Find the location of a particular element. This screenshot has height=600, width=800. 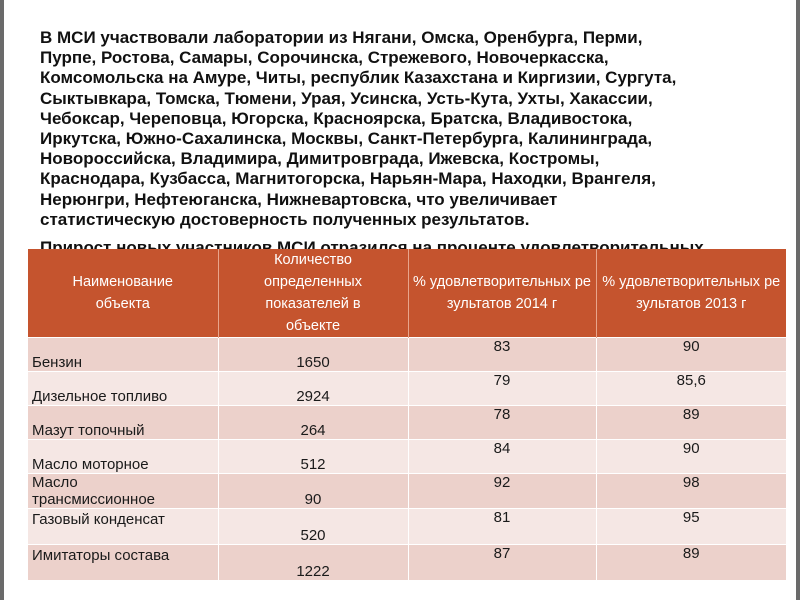

cell-pct-2014: 79 is located at coordinates (502, 388).